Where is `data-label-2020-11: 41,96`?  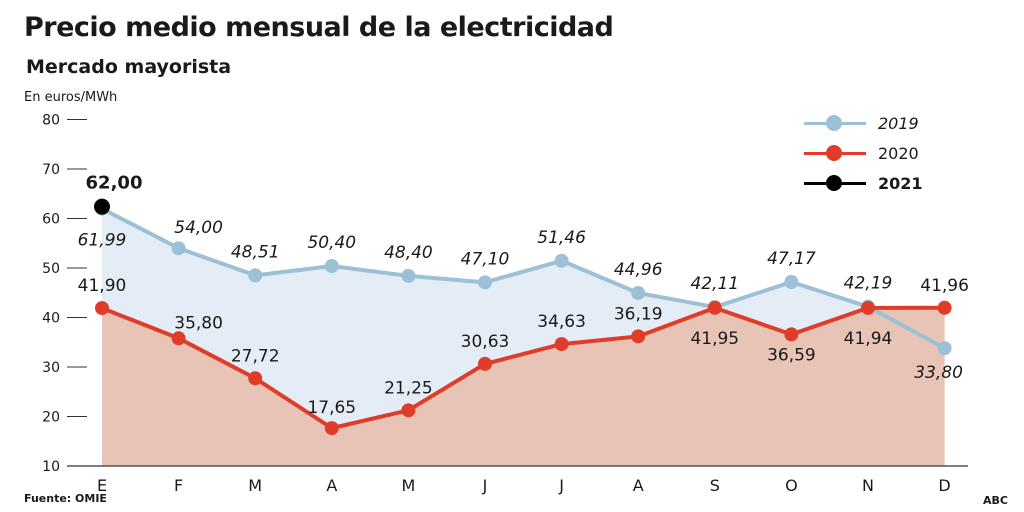 data-label-2020-11: 41,96 is located at coordinates (944, 286).